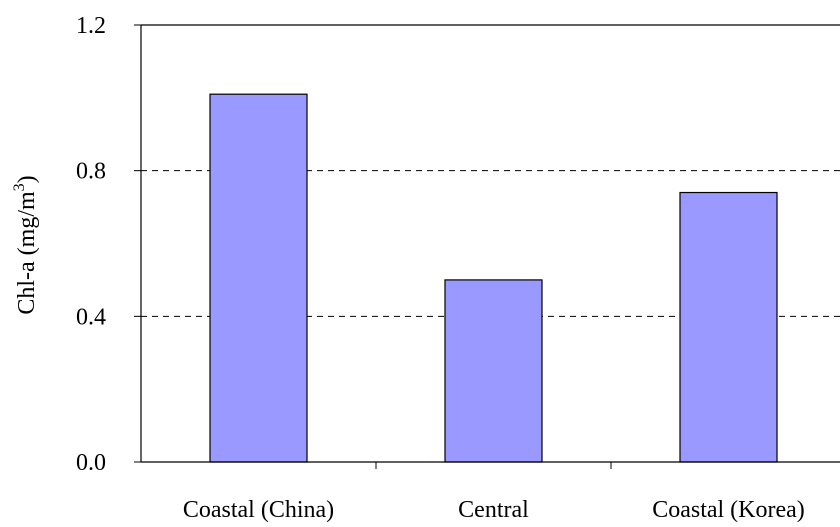 The image size is (840, 527). I want to click on x-tick-labels: Coastal (China) Central Coastal (Korea), so click(494, 510).